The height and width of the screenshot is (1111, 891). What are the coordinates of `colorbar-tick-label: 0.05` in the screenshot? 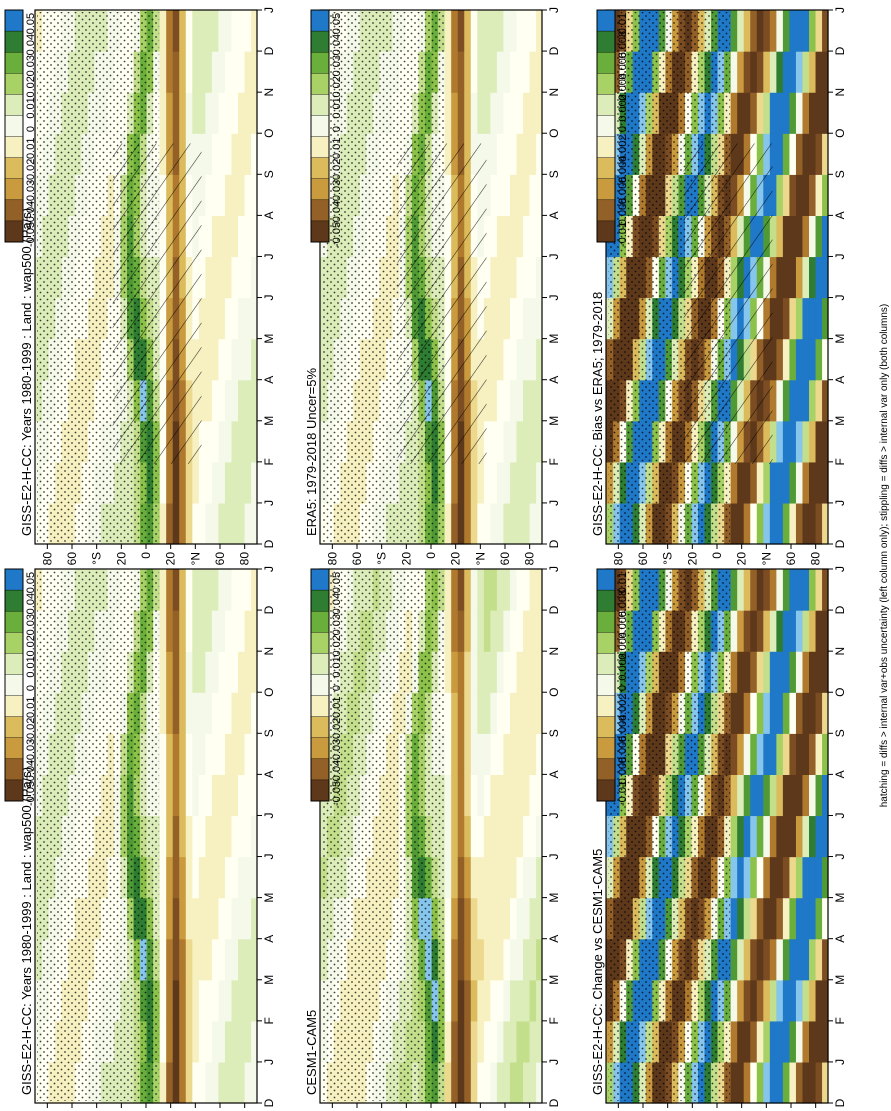 It's located at (31, 582).